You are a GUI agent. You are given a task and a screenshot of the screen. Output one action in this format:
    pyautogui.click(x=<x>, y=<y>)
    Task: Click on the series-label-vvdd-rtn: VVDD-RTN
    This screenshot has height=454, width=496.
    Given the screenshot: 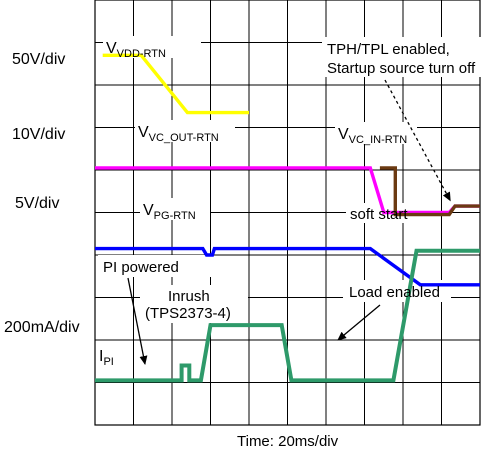 What is the action you would take?
    pyautogui.click(x=136, y=50)
    